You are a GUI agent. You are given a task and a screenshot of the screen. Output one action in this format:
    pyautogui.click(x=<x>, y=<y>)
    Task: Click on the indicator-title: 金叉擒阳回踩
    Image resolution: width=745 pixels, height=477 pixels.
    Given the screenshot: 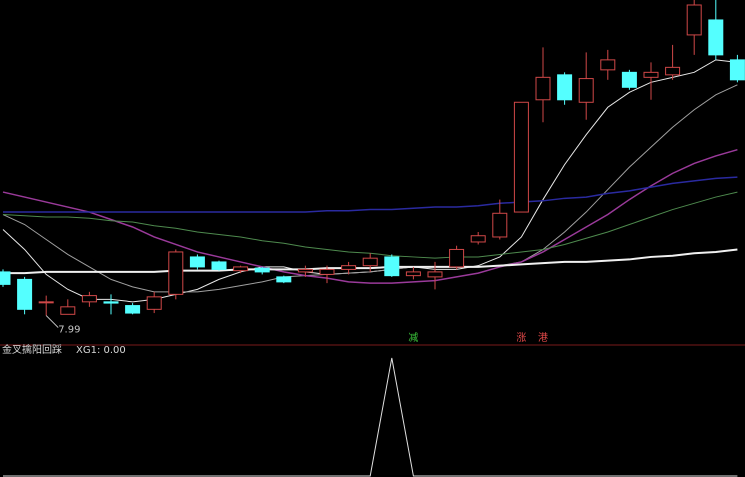 What is the action you would take?
    pyautogui.click(x=32, y=349)
    